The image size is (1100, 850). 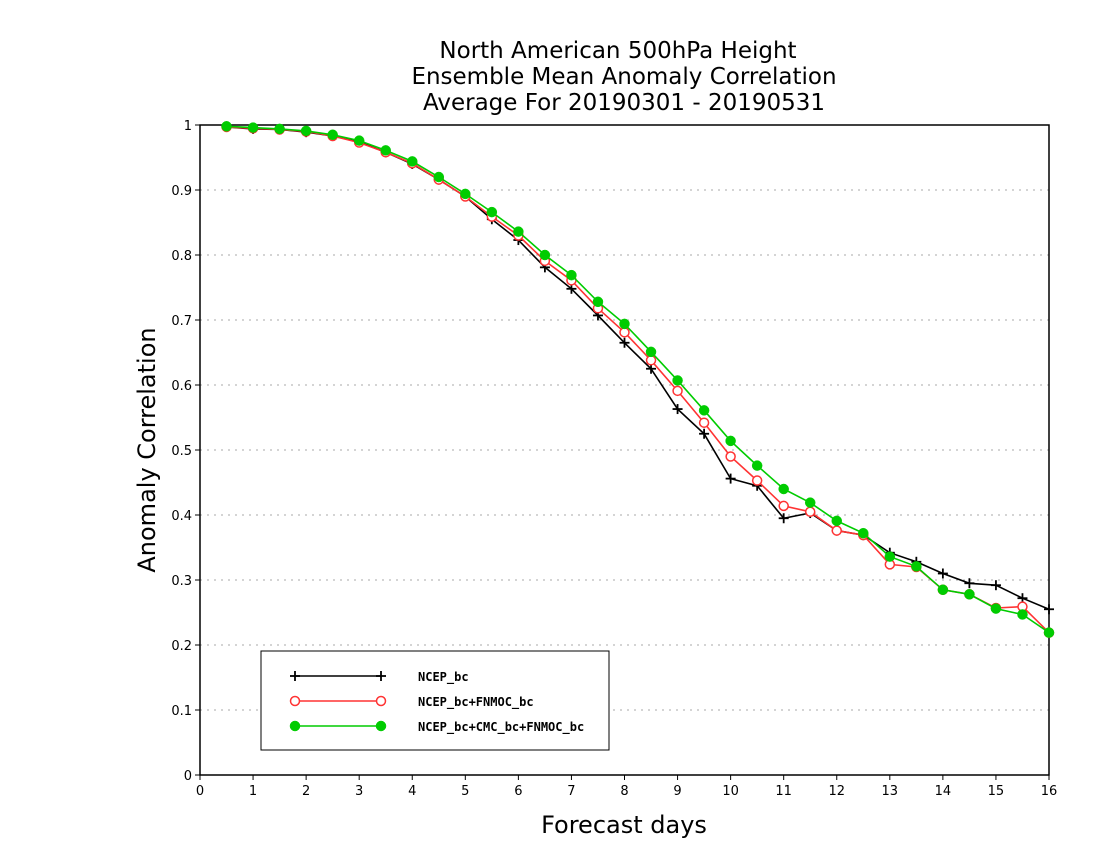 I want to click on legend-label: NCEP_bc+FNMOC_bc, so click(x=476, y=702).